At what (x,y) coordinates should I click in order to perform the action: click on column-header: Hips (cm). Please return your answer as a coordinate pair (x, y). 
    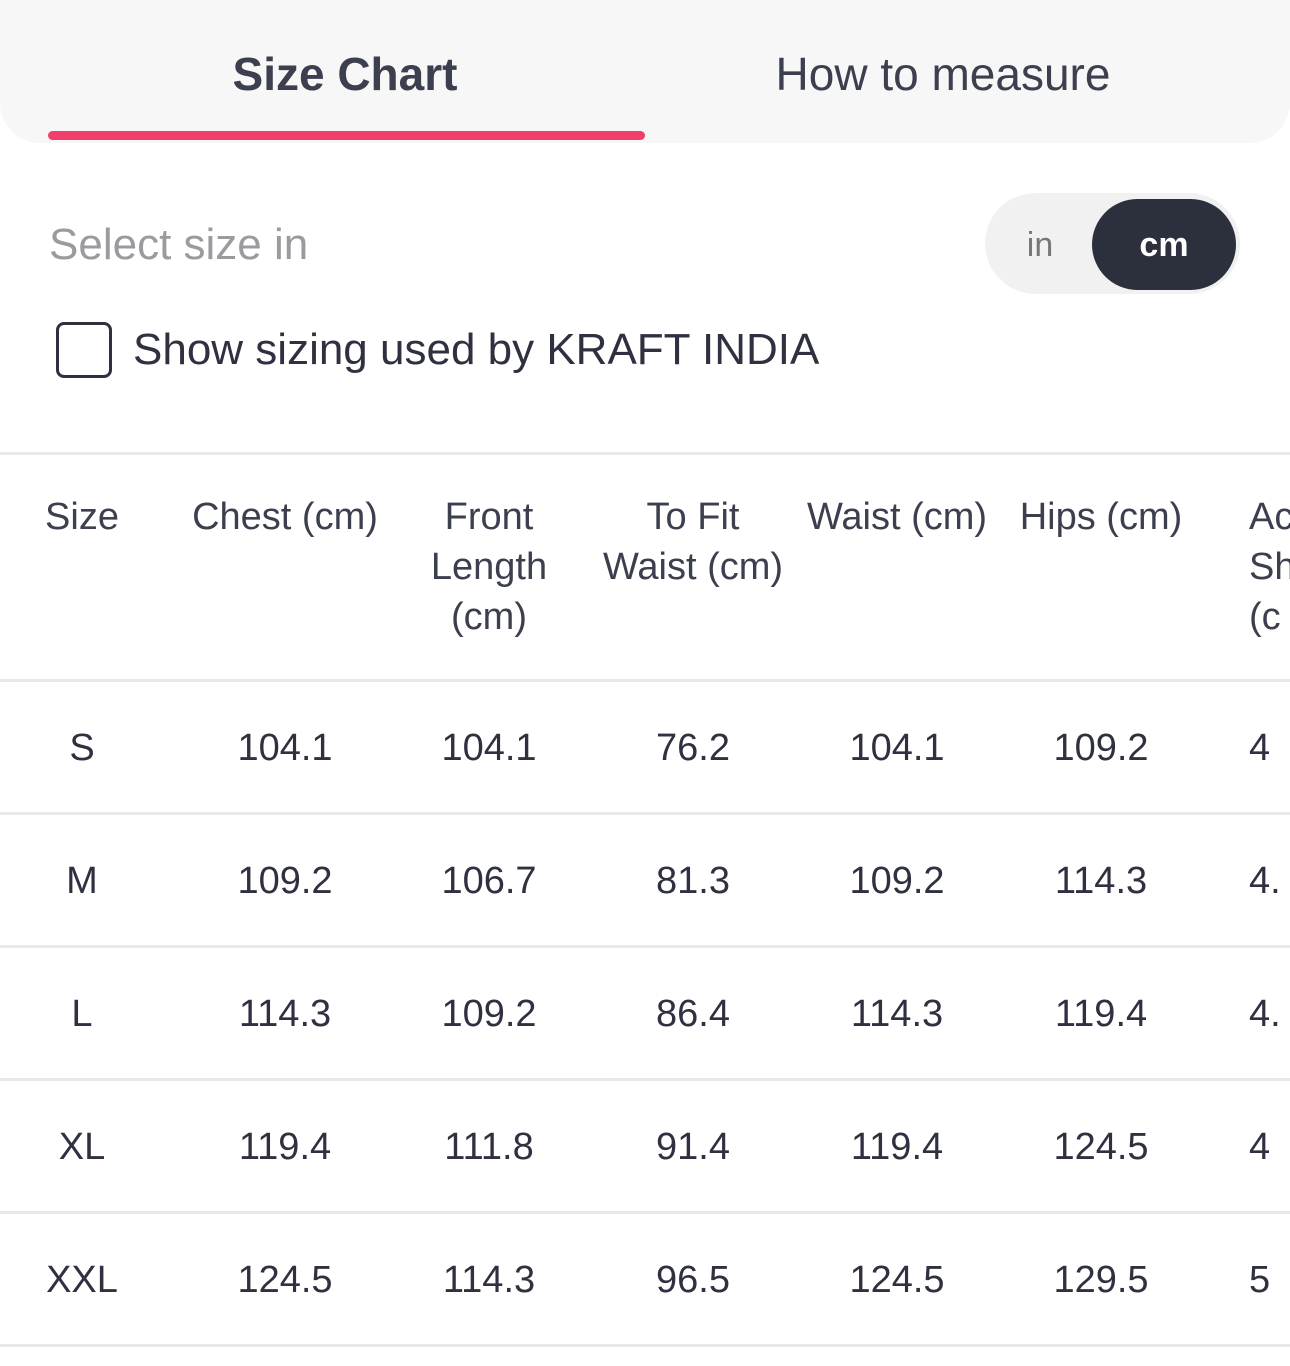
    Looking at the image, I should click on (1101, 517).